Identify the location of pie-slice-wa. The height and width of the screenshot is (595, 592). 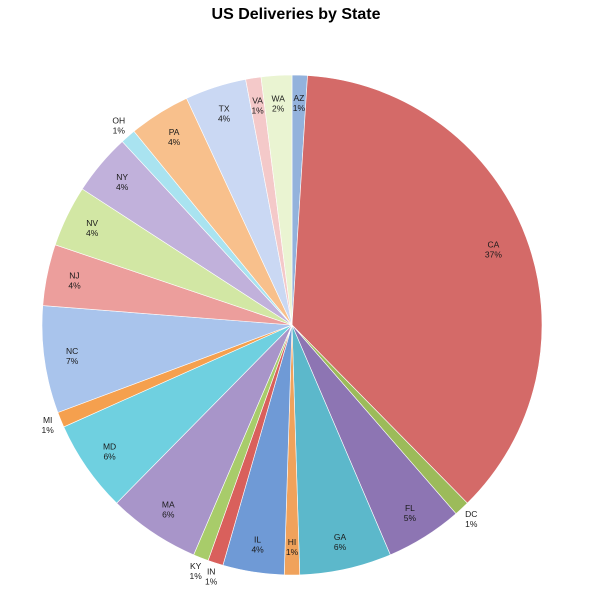
(276, 200).